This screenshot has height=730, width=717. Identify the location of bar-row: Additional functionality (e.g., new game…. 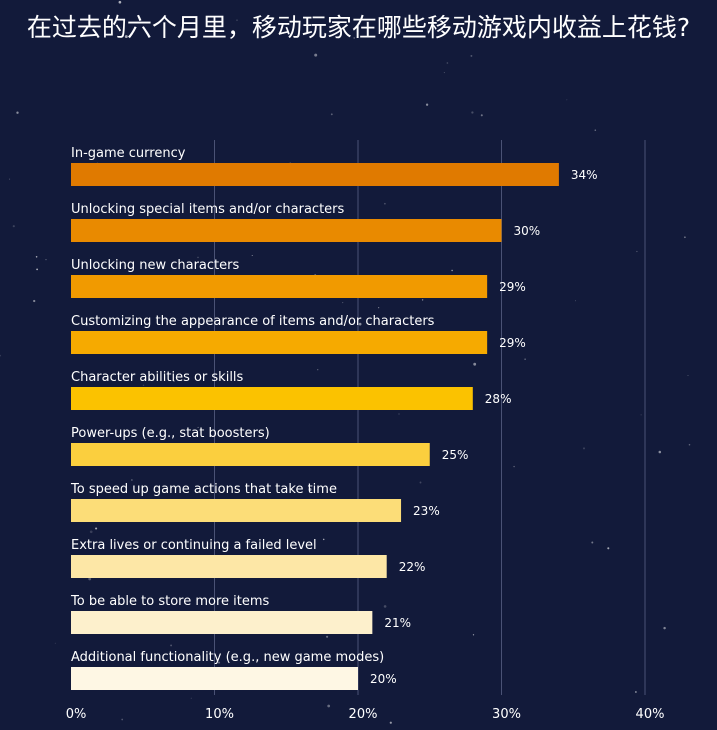
(234, 670).